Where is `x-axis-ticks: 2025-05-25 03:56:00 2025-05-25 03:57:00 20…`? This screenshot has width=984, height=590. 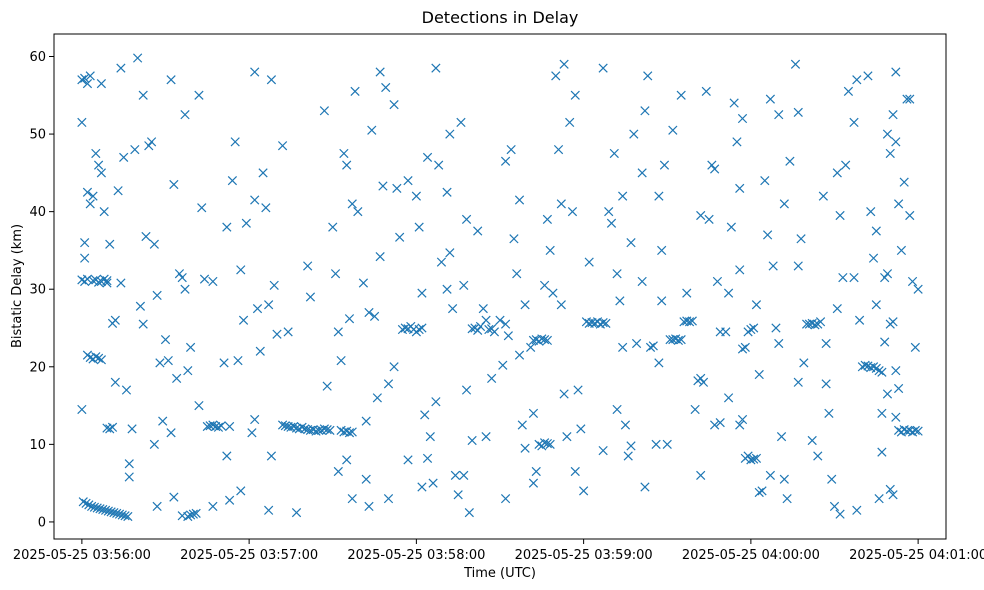
x-axis-ticks: 2025-05-25 03:56:00 2025-05-25 03:57:00 20… is located at coordinates (498, 551).